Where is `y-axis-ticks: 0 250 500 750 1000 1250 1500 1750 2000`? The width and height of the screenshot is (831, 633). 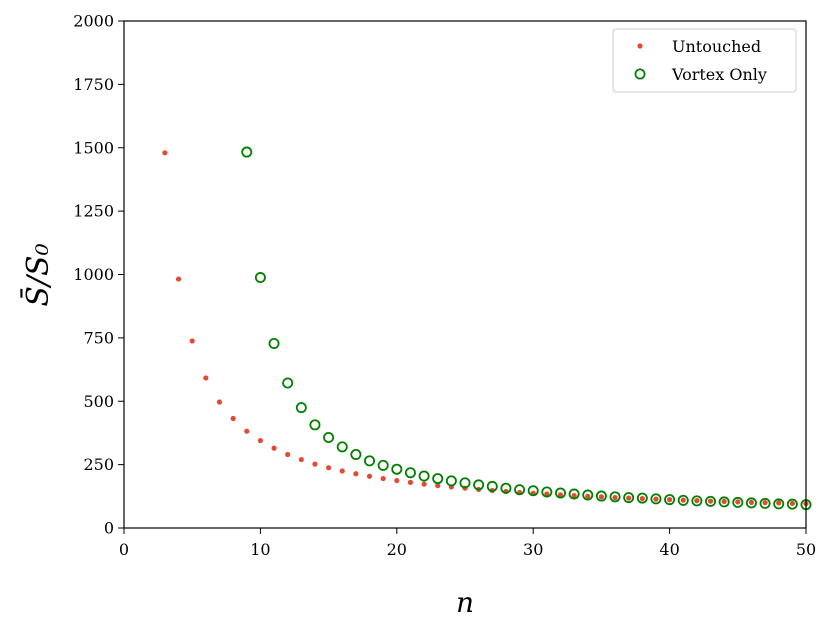 y-axis-ticks: 0 250 500 750 1000 1250 1500 1750 2000 is located at coordinates (98, 275).